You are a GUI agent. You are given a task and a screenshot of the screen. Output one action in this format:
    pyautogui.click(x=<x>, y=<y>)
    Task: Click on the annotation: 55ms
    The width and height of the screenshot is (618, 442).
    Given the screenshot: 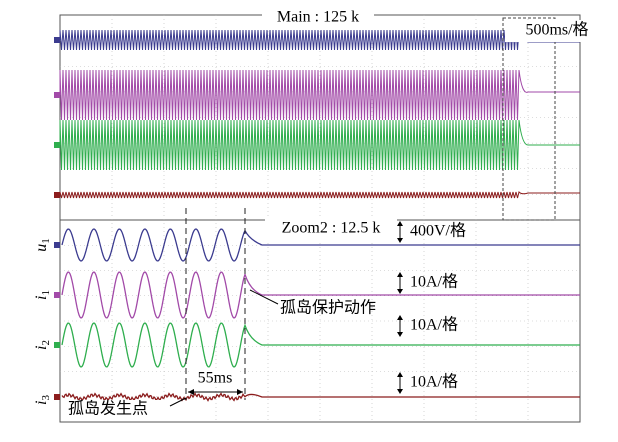 What is the action you would take?
    pyautogui.click(x=215, y=378)
    